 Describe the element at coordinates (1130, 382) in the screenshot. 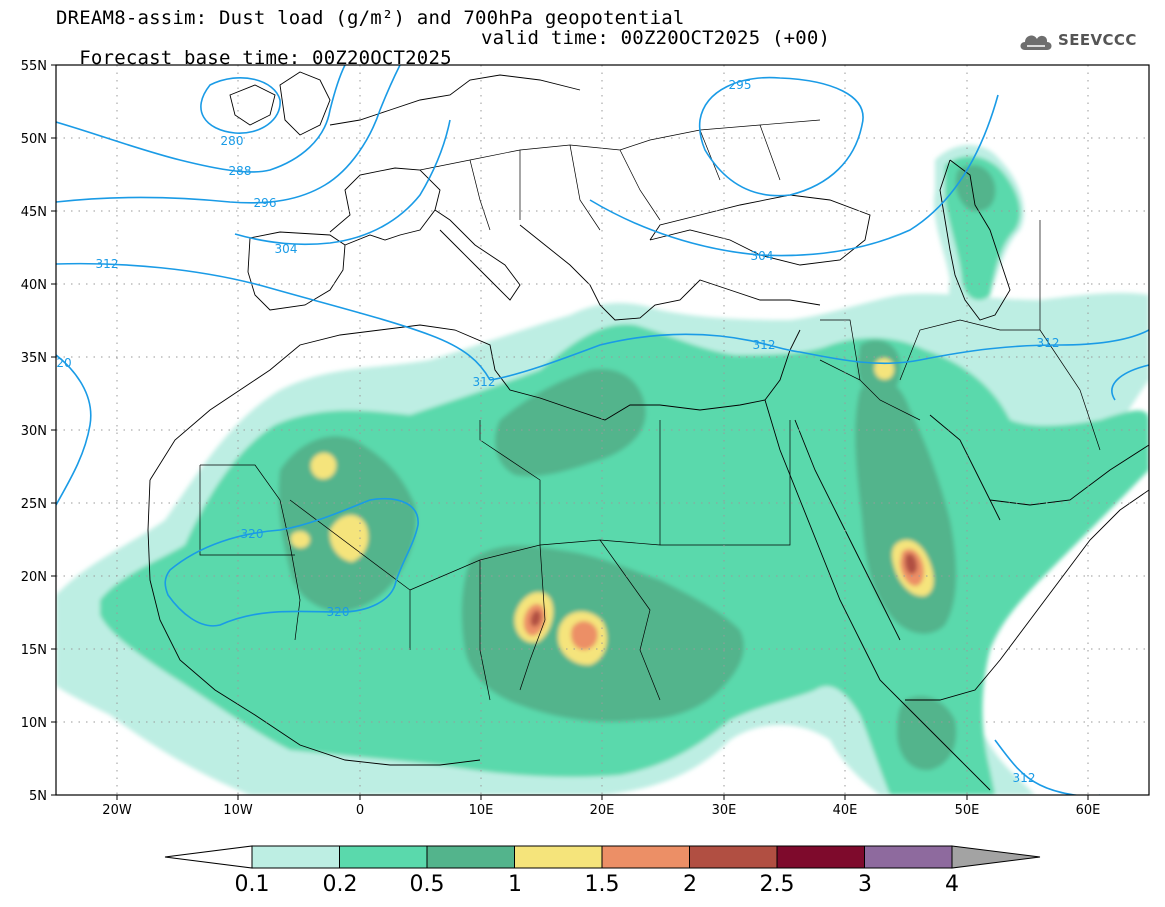

I see `contour-east-edge` at that location.